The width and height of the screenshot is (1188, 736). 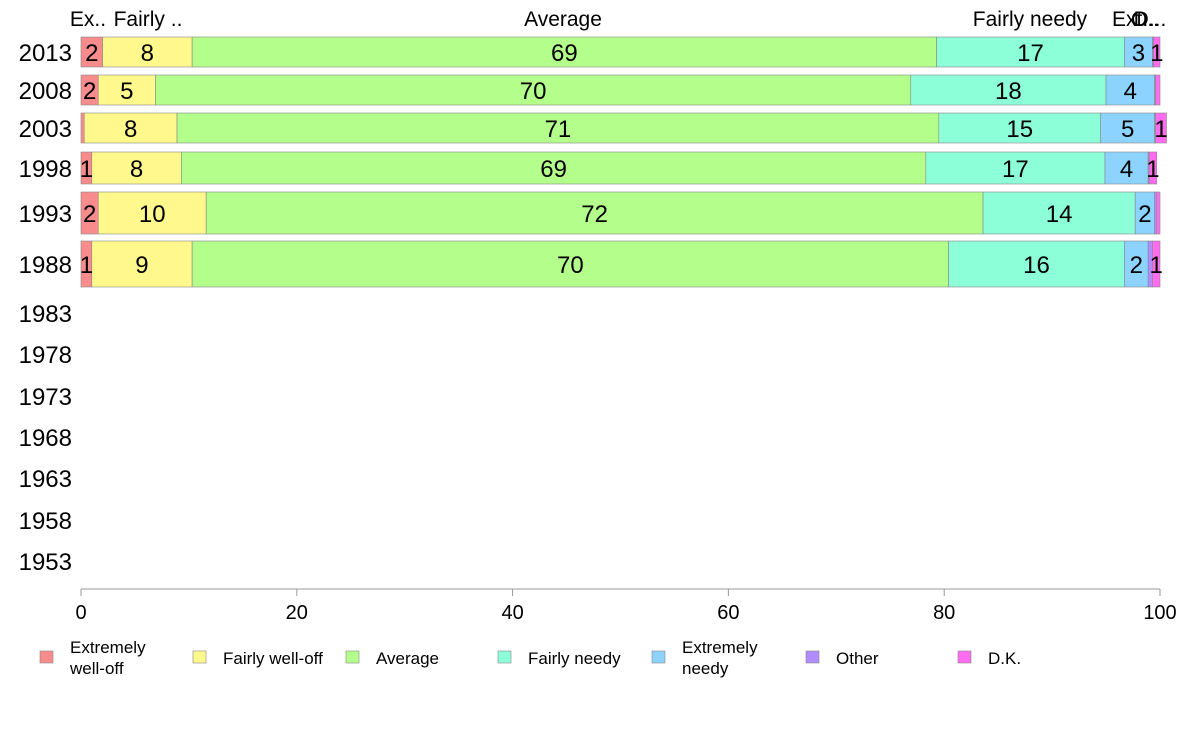 I want to click on x-axis: 0 20 40 60 80 100, so click(x=626, y=606).